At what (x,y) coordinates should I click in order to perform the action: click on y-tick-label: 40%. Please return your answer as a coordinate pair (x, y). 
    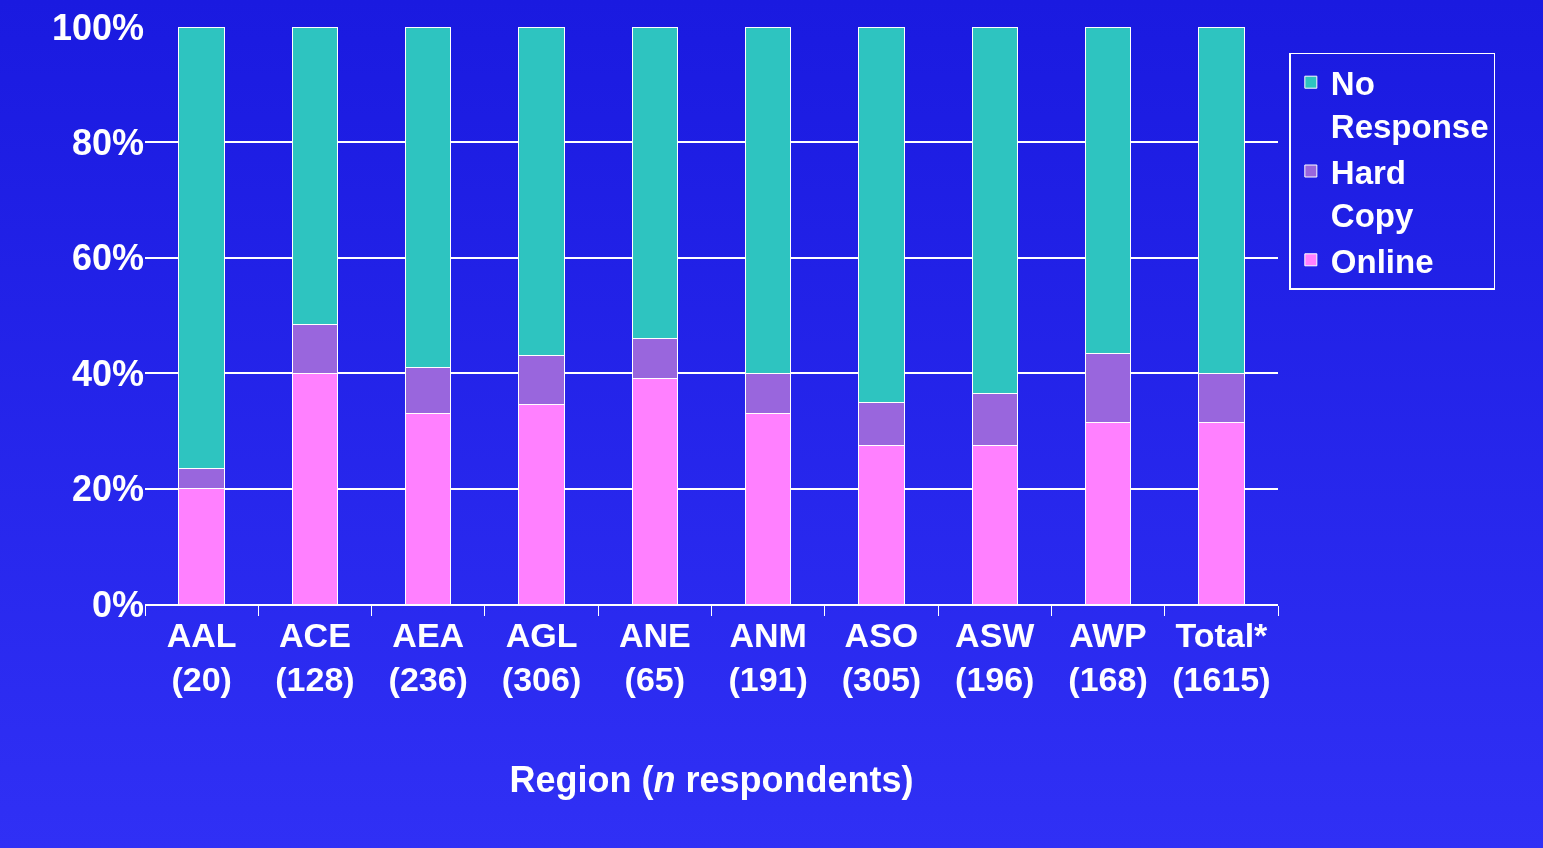
    Looking at the image, I should click on (107, 373).